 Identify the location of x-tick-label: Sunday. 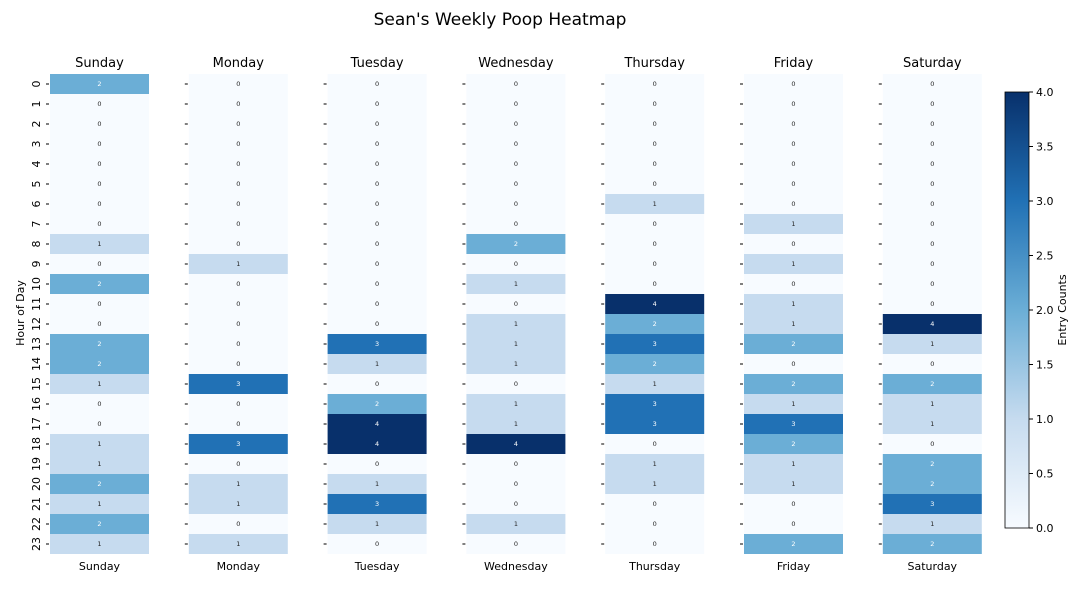
(100, 566).